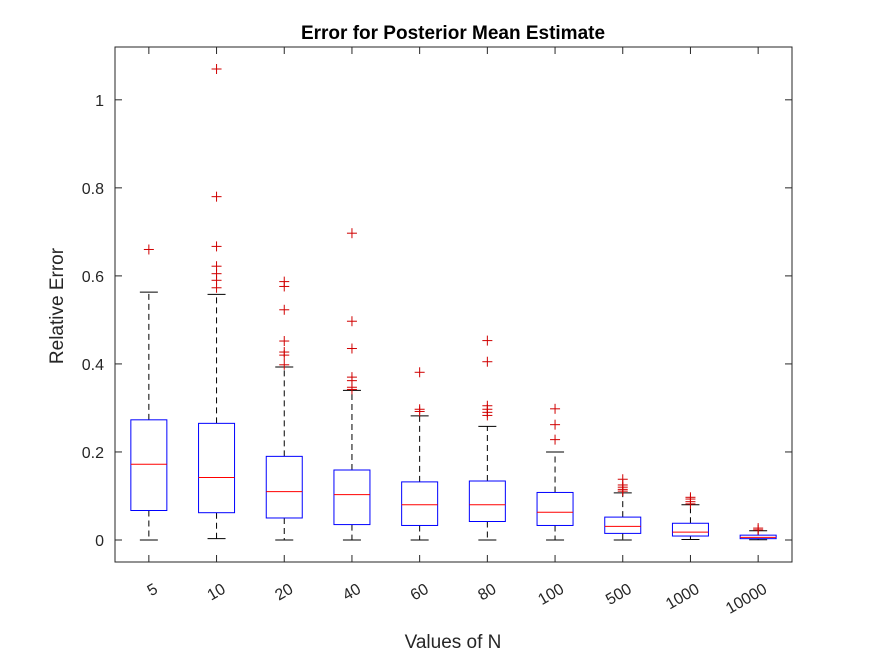 This screenshot has width=875, height=656. I want to click on x-tick-label: 20, so click(284, 593).